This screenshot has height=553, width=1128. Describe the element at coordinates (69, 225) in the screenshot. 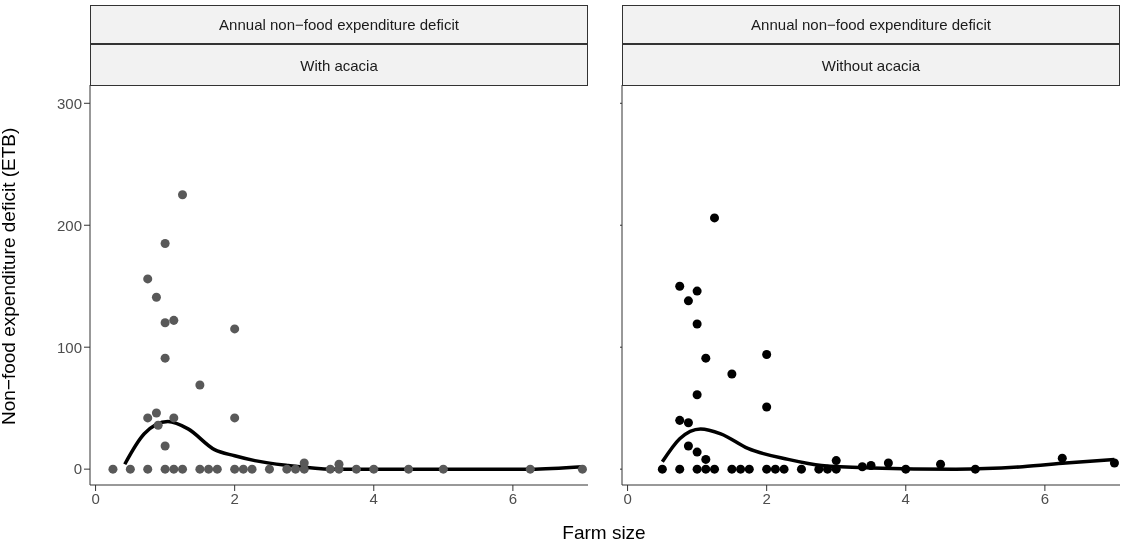

I see `y-tick-label: 200` at that location.